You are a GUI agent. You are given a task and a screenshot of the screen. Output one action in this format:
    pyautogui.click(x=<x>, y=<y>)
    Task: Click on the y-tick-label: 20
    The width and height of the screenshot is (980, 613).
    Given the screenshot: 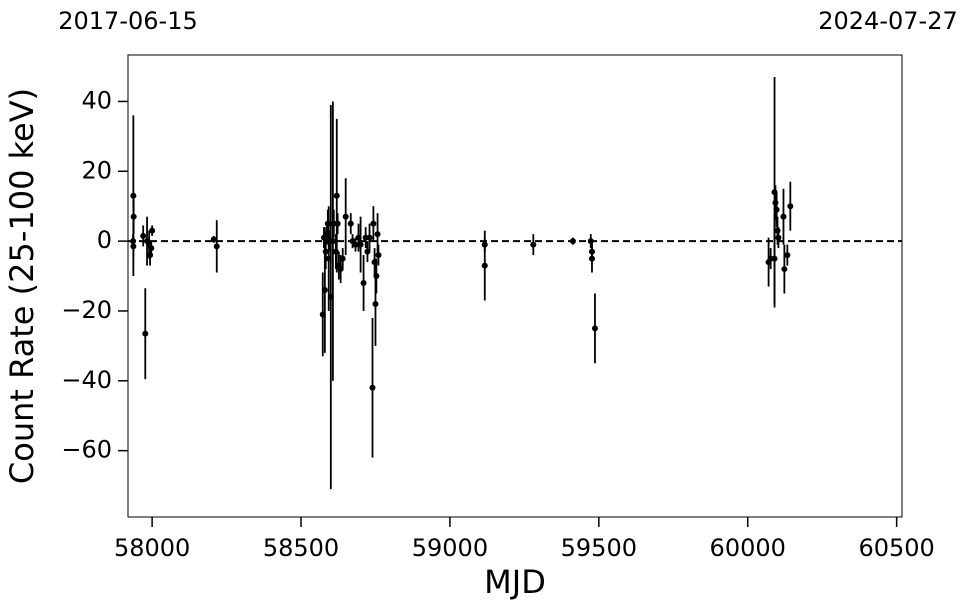 What is the action you would take?
    pyautogui.click(x=96, y=170)
    